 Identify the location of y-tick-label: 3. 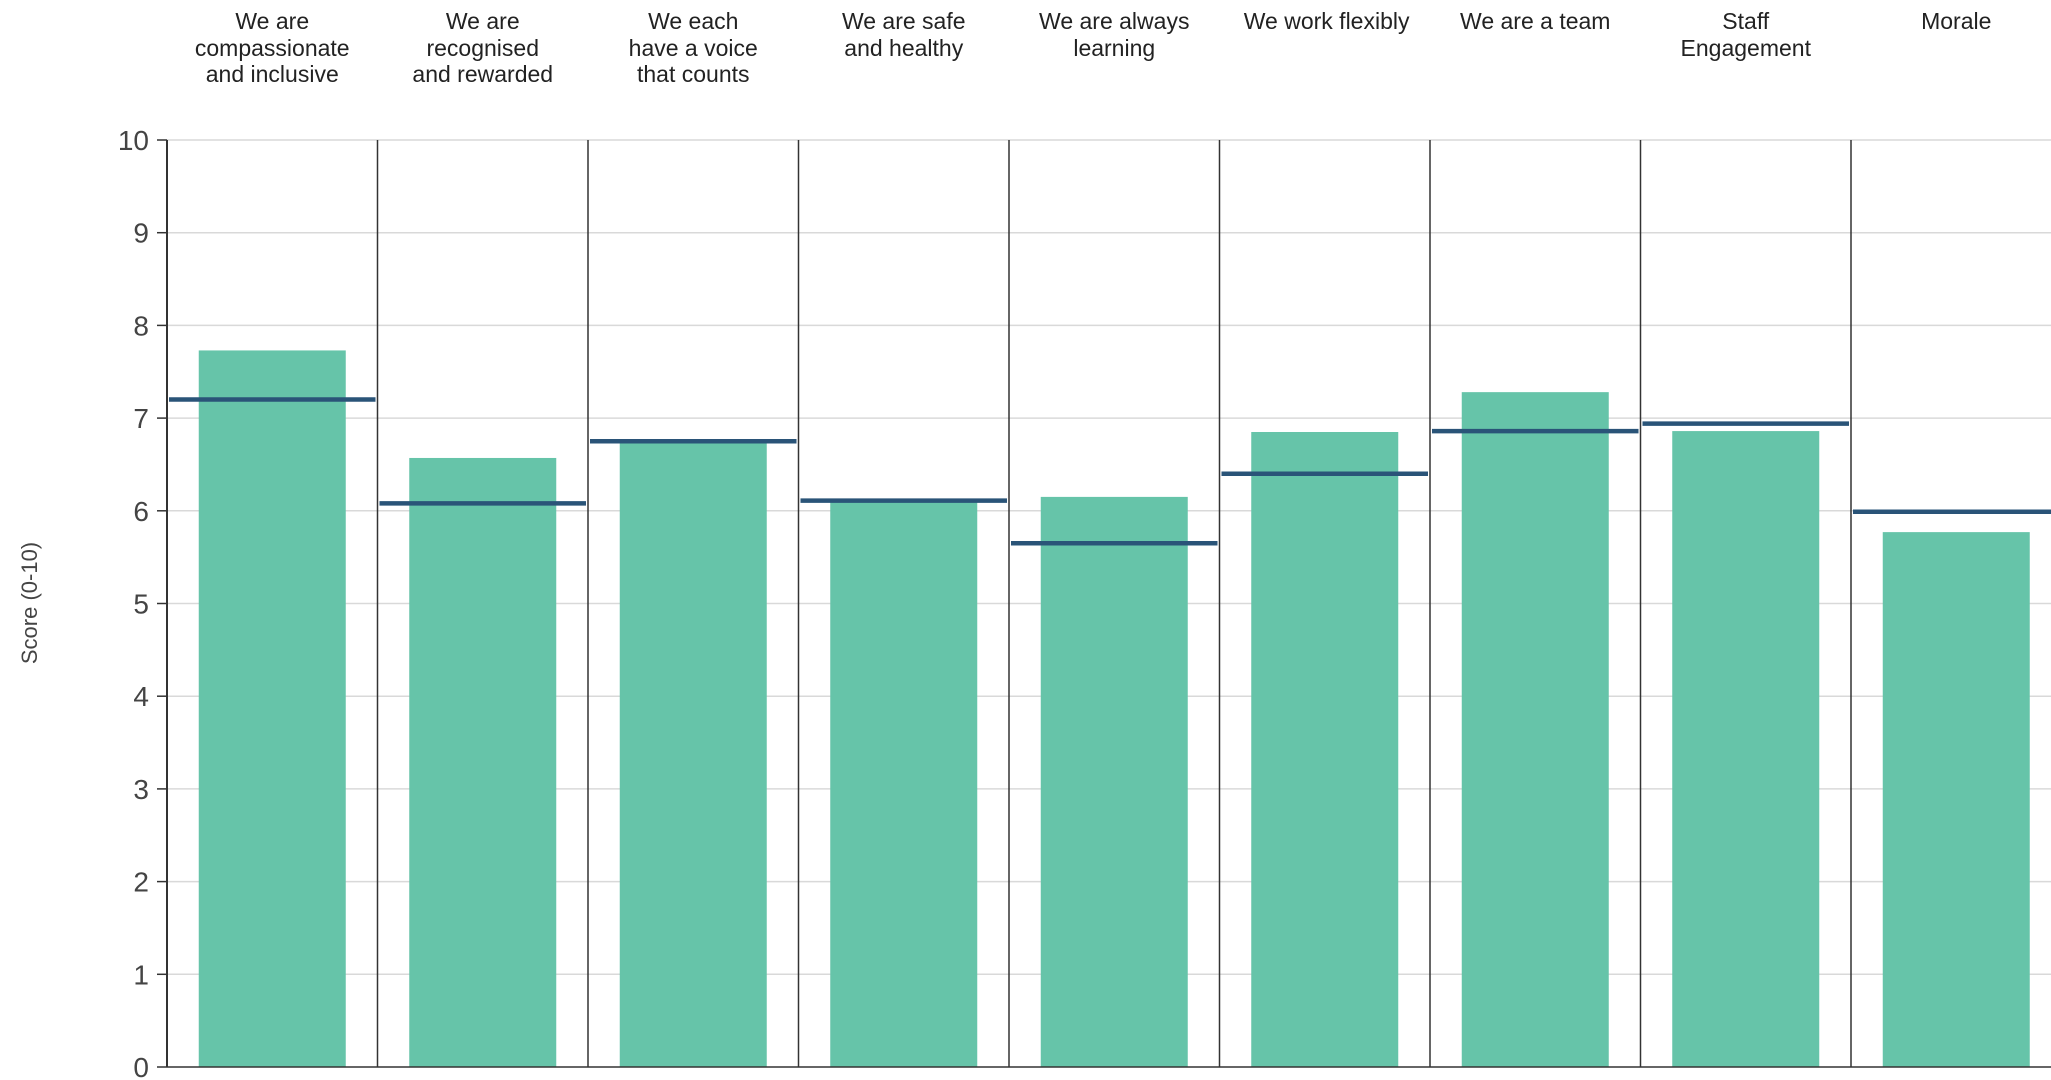
(141, 789).